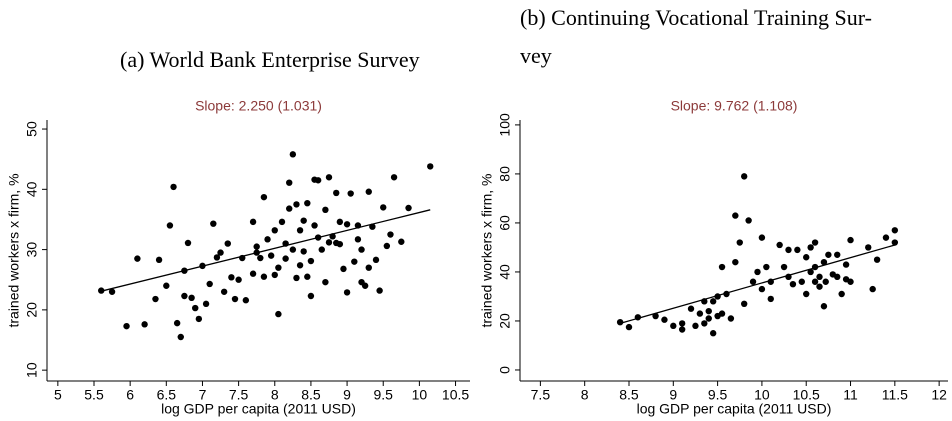 This screenshot has width=952, height=421. What do you see at coordinates (347, 395) in the screenshot?
I see `x-tick-label: 9` at bounding box center [347, 395].